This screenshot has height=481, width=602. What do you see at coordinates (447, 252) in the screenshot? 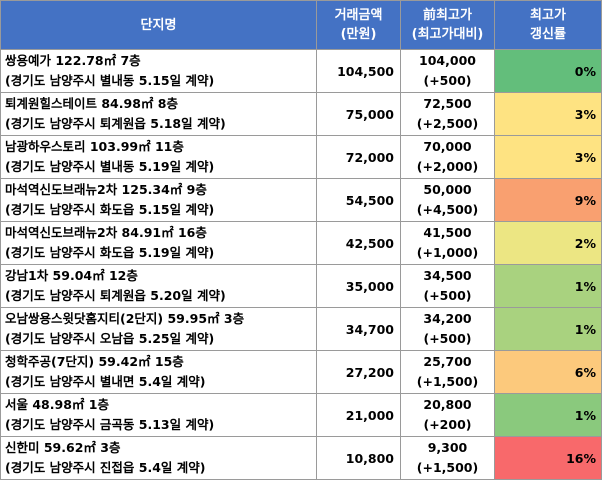
I see `prev-high-diff: (+1,000)` at bounding box center [447, 252].